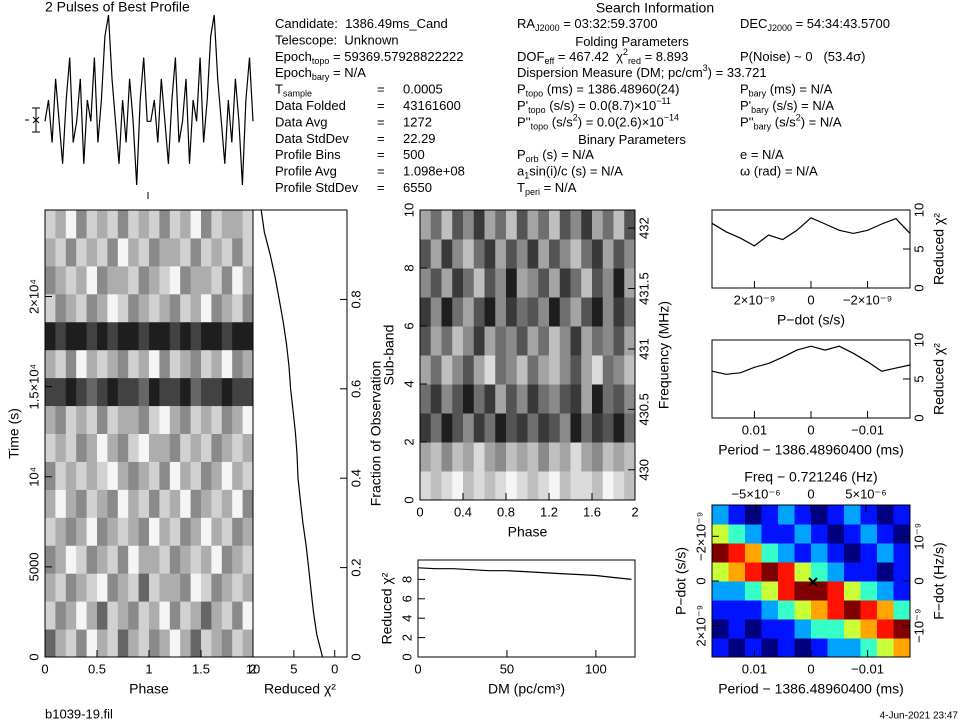  What do you see at coordinates (575, 118) in the screenshot?
I see `info-part: 2` at bounding box center [575, 118].